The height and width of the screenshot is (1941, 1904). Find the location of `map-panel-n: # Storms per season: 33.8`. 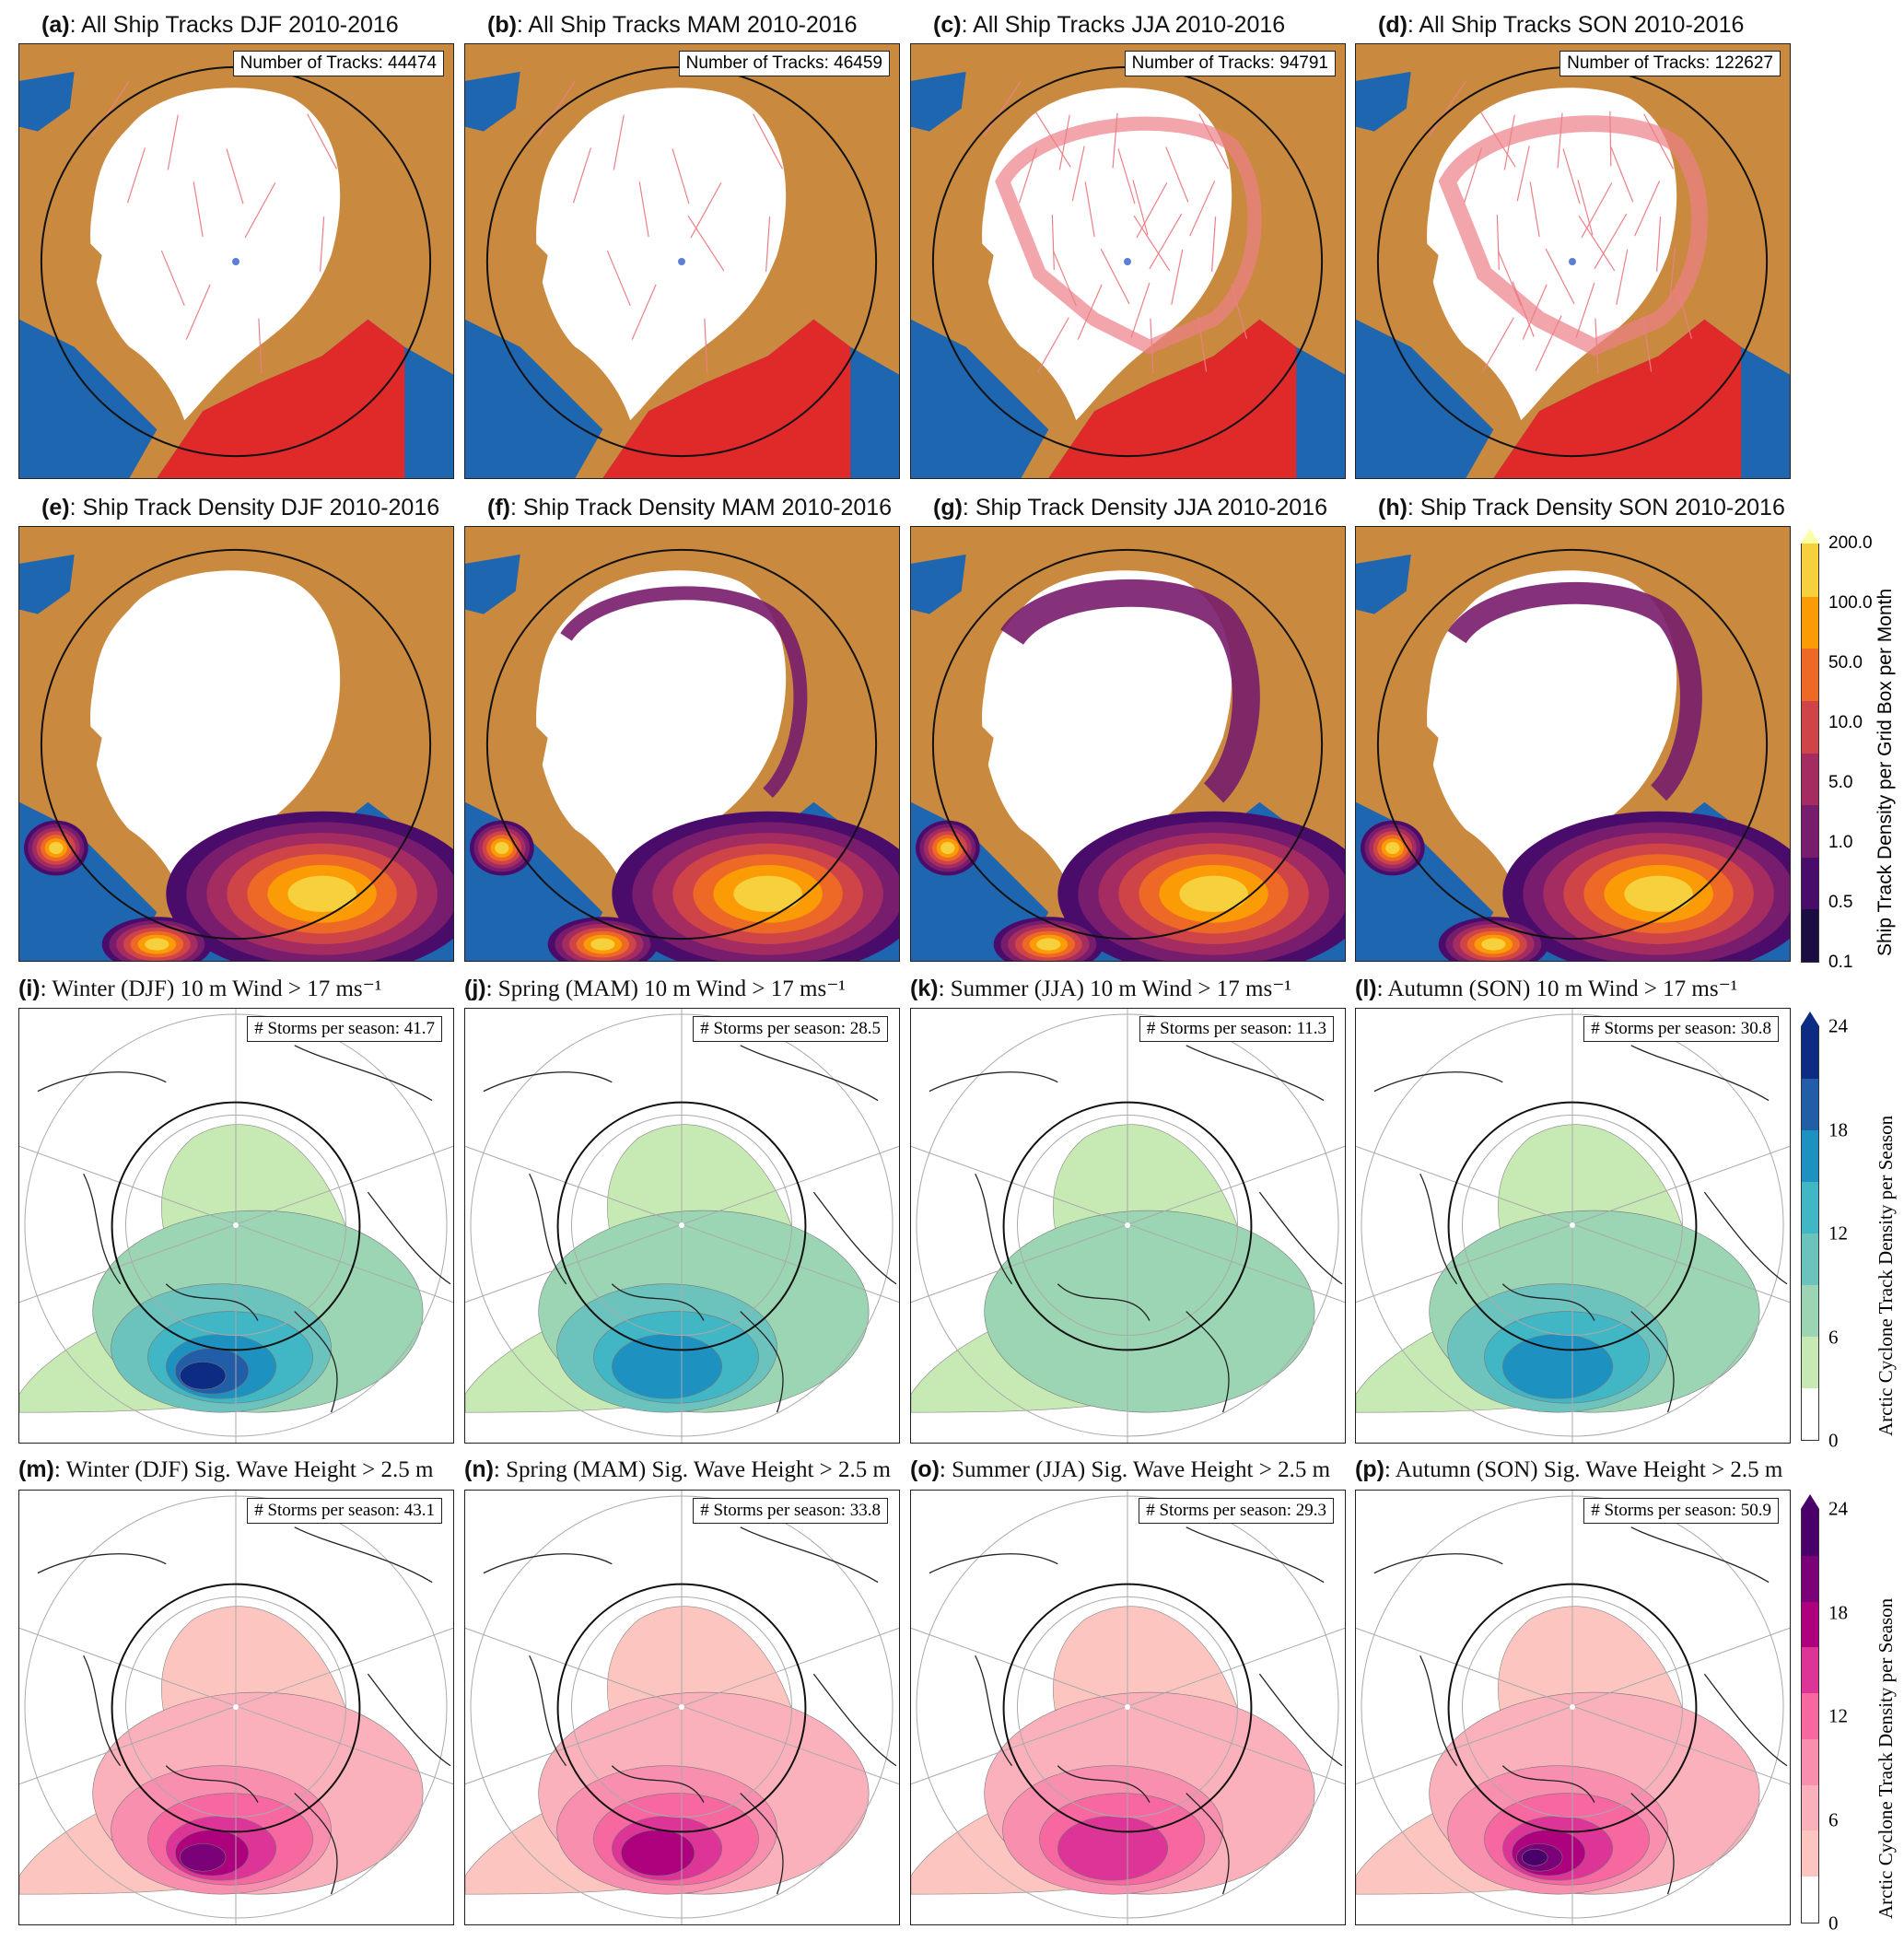

map-panel-n: # Storms per season: 33.8 is located at coordinates (682, 1707).